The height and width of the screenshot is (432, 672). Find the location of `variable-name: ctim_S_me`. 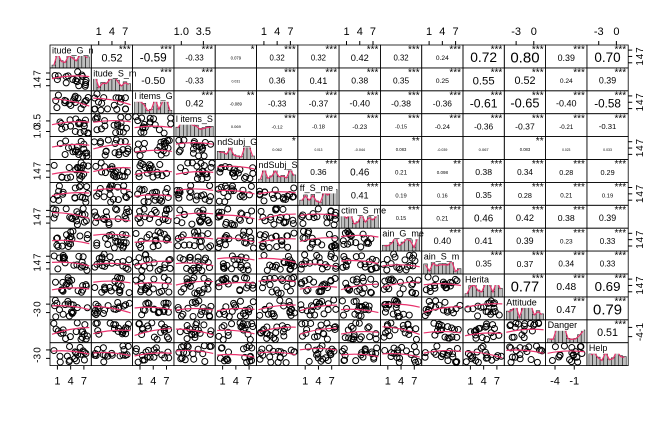

variable-name: ctim_S_me is located at coordinates (363, 211).